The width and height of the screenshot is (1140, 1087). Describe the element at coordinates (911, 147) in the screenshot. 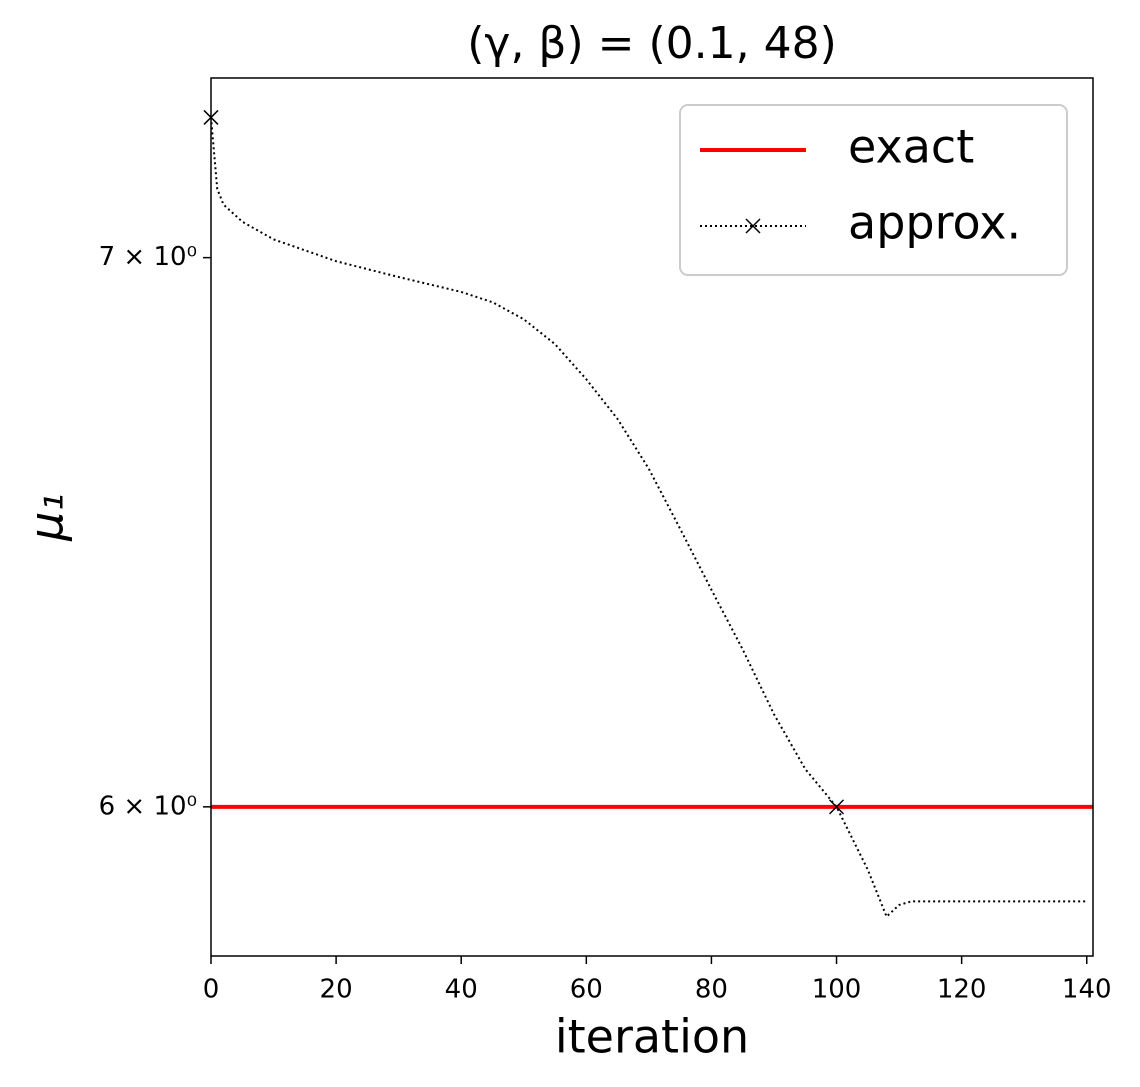

I see `legend-label: exact` at that location.